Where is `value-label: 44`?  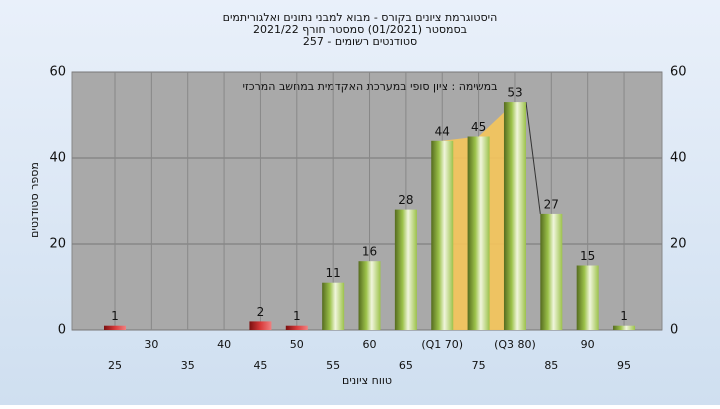
value-label: 44 is located at coordinates (442, 131).